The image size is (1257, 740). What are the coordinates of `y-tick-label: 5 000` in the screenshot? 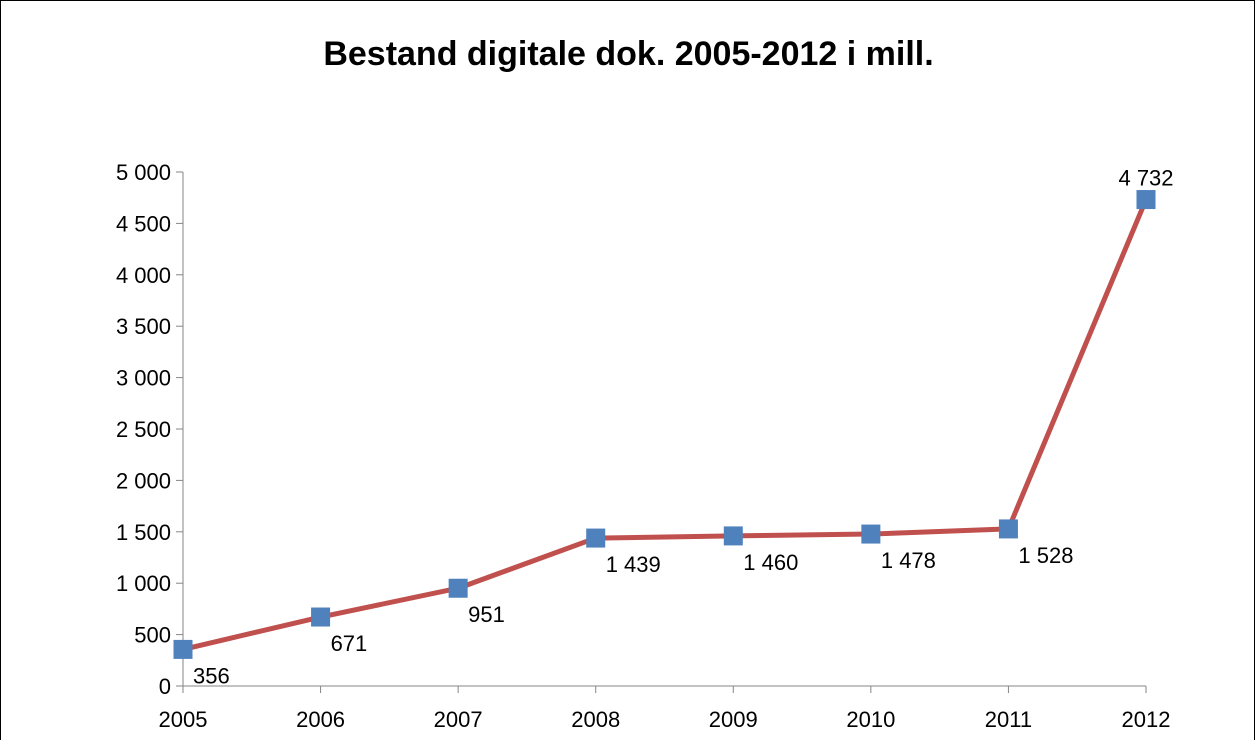 It's located at (143, 172).